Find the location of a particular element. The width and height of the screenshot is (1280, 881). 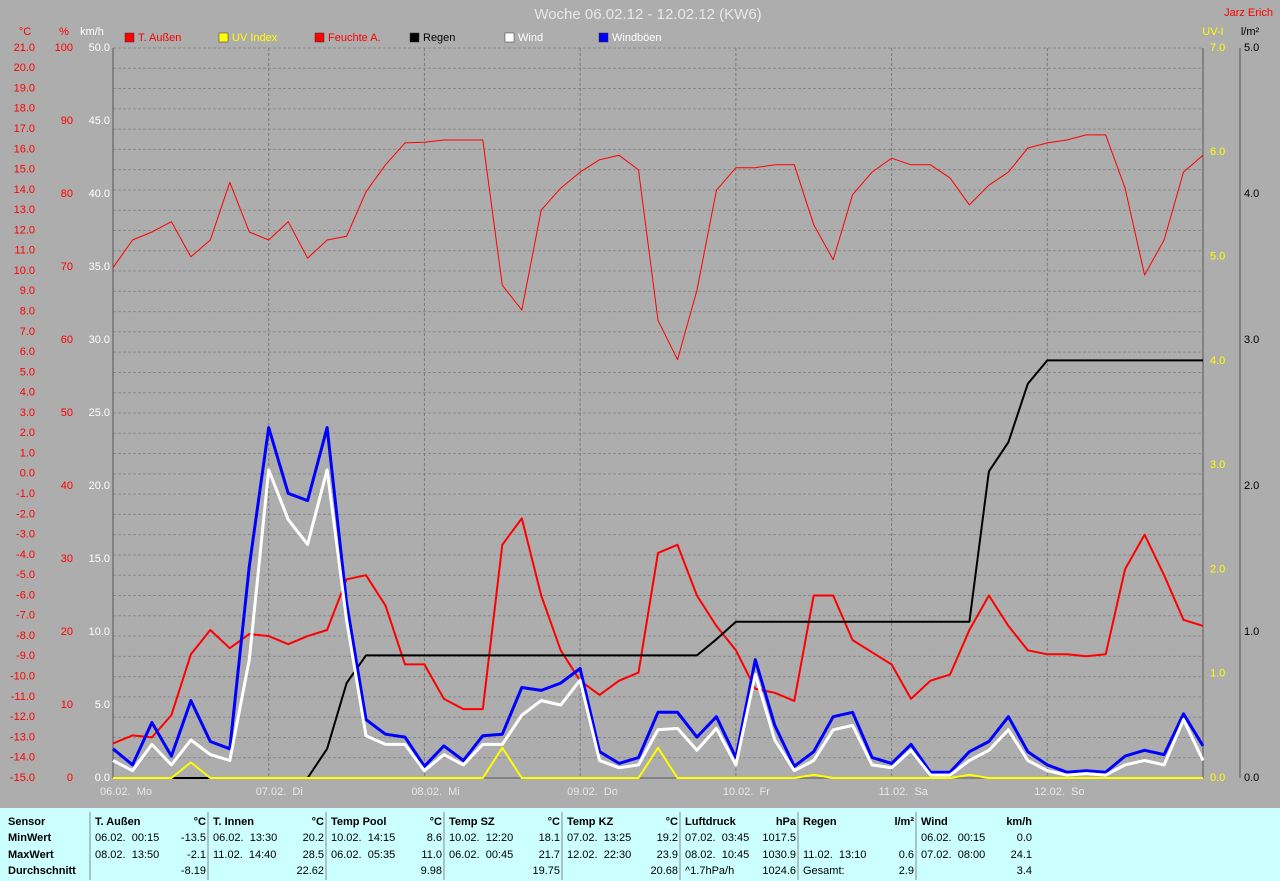

axis-unit: % is located at coordinates (64, 32).